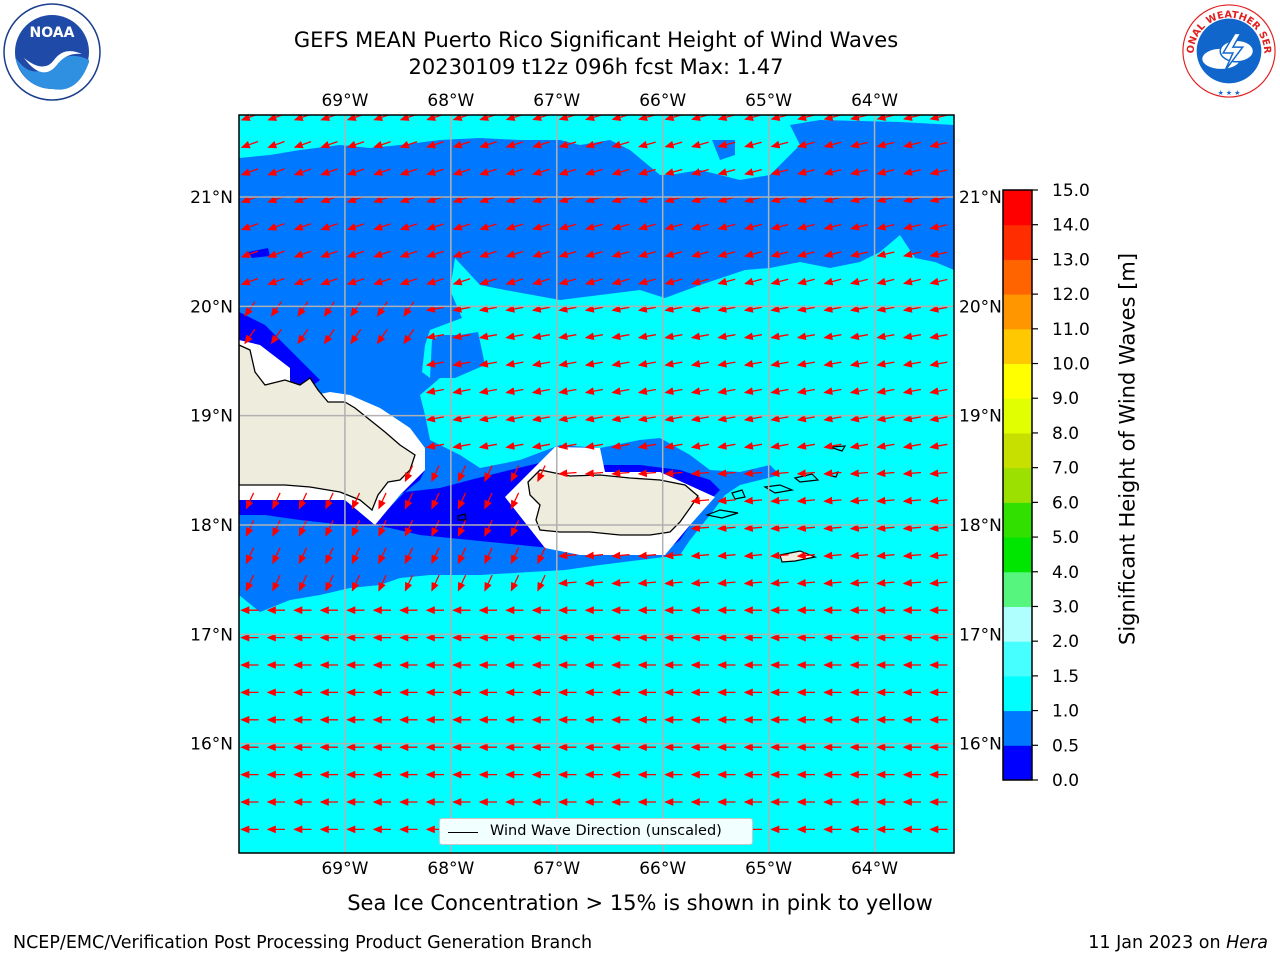  I want to click on footer-machine: Hera, so click(1247, 943).